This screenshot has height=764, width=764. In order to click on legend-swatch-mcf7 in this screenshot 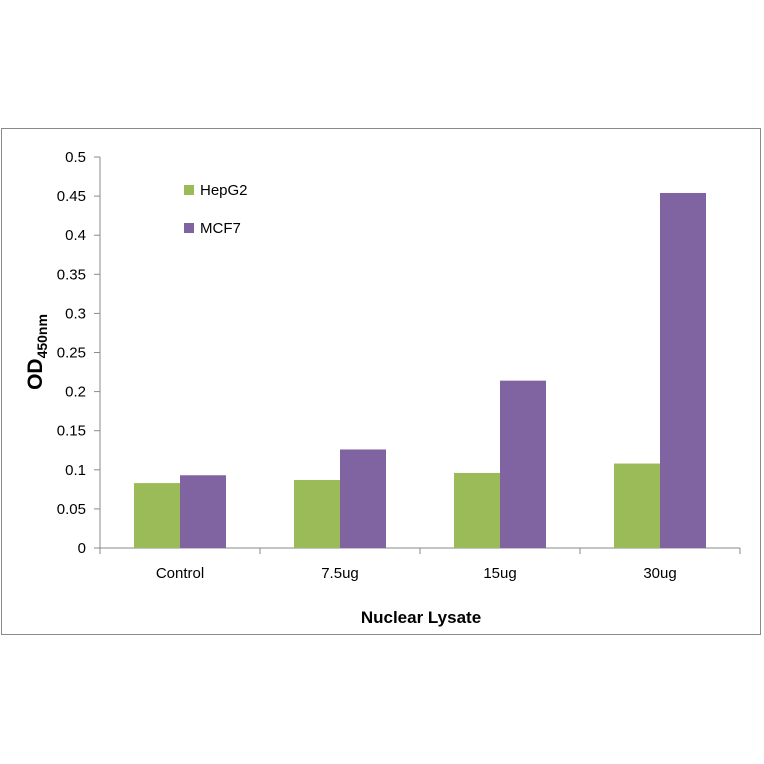, I will do `click(189, 228)`.